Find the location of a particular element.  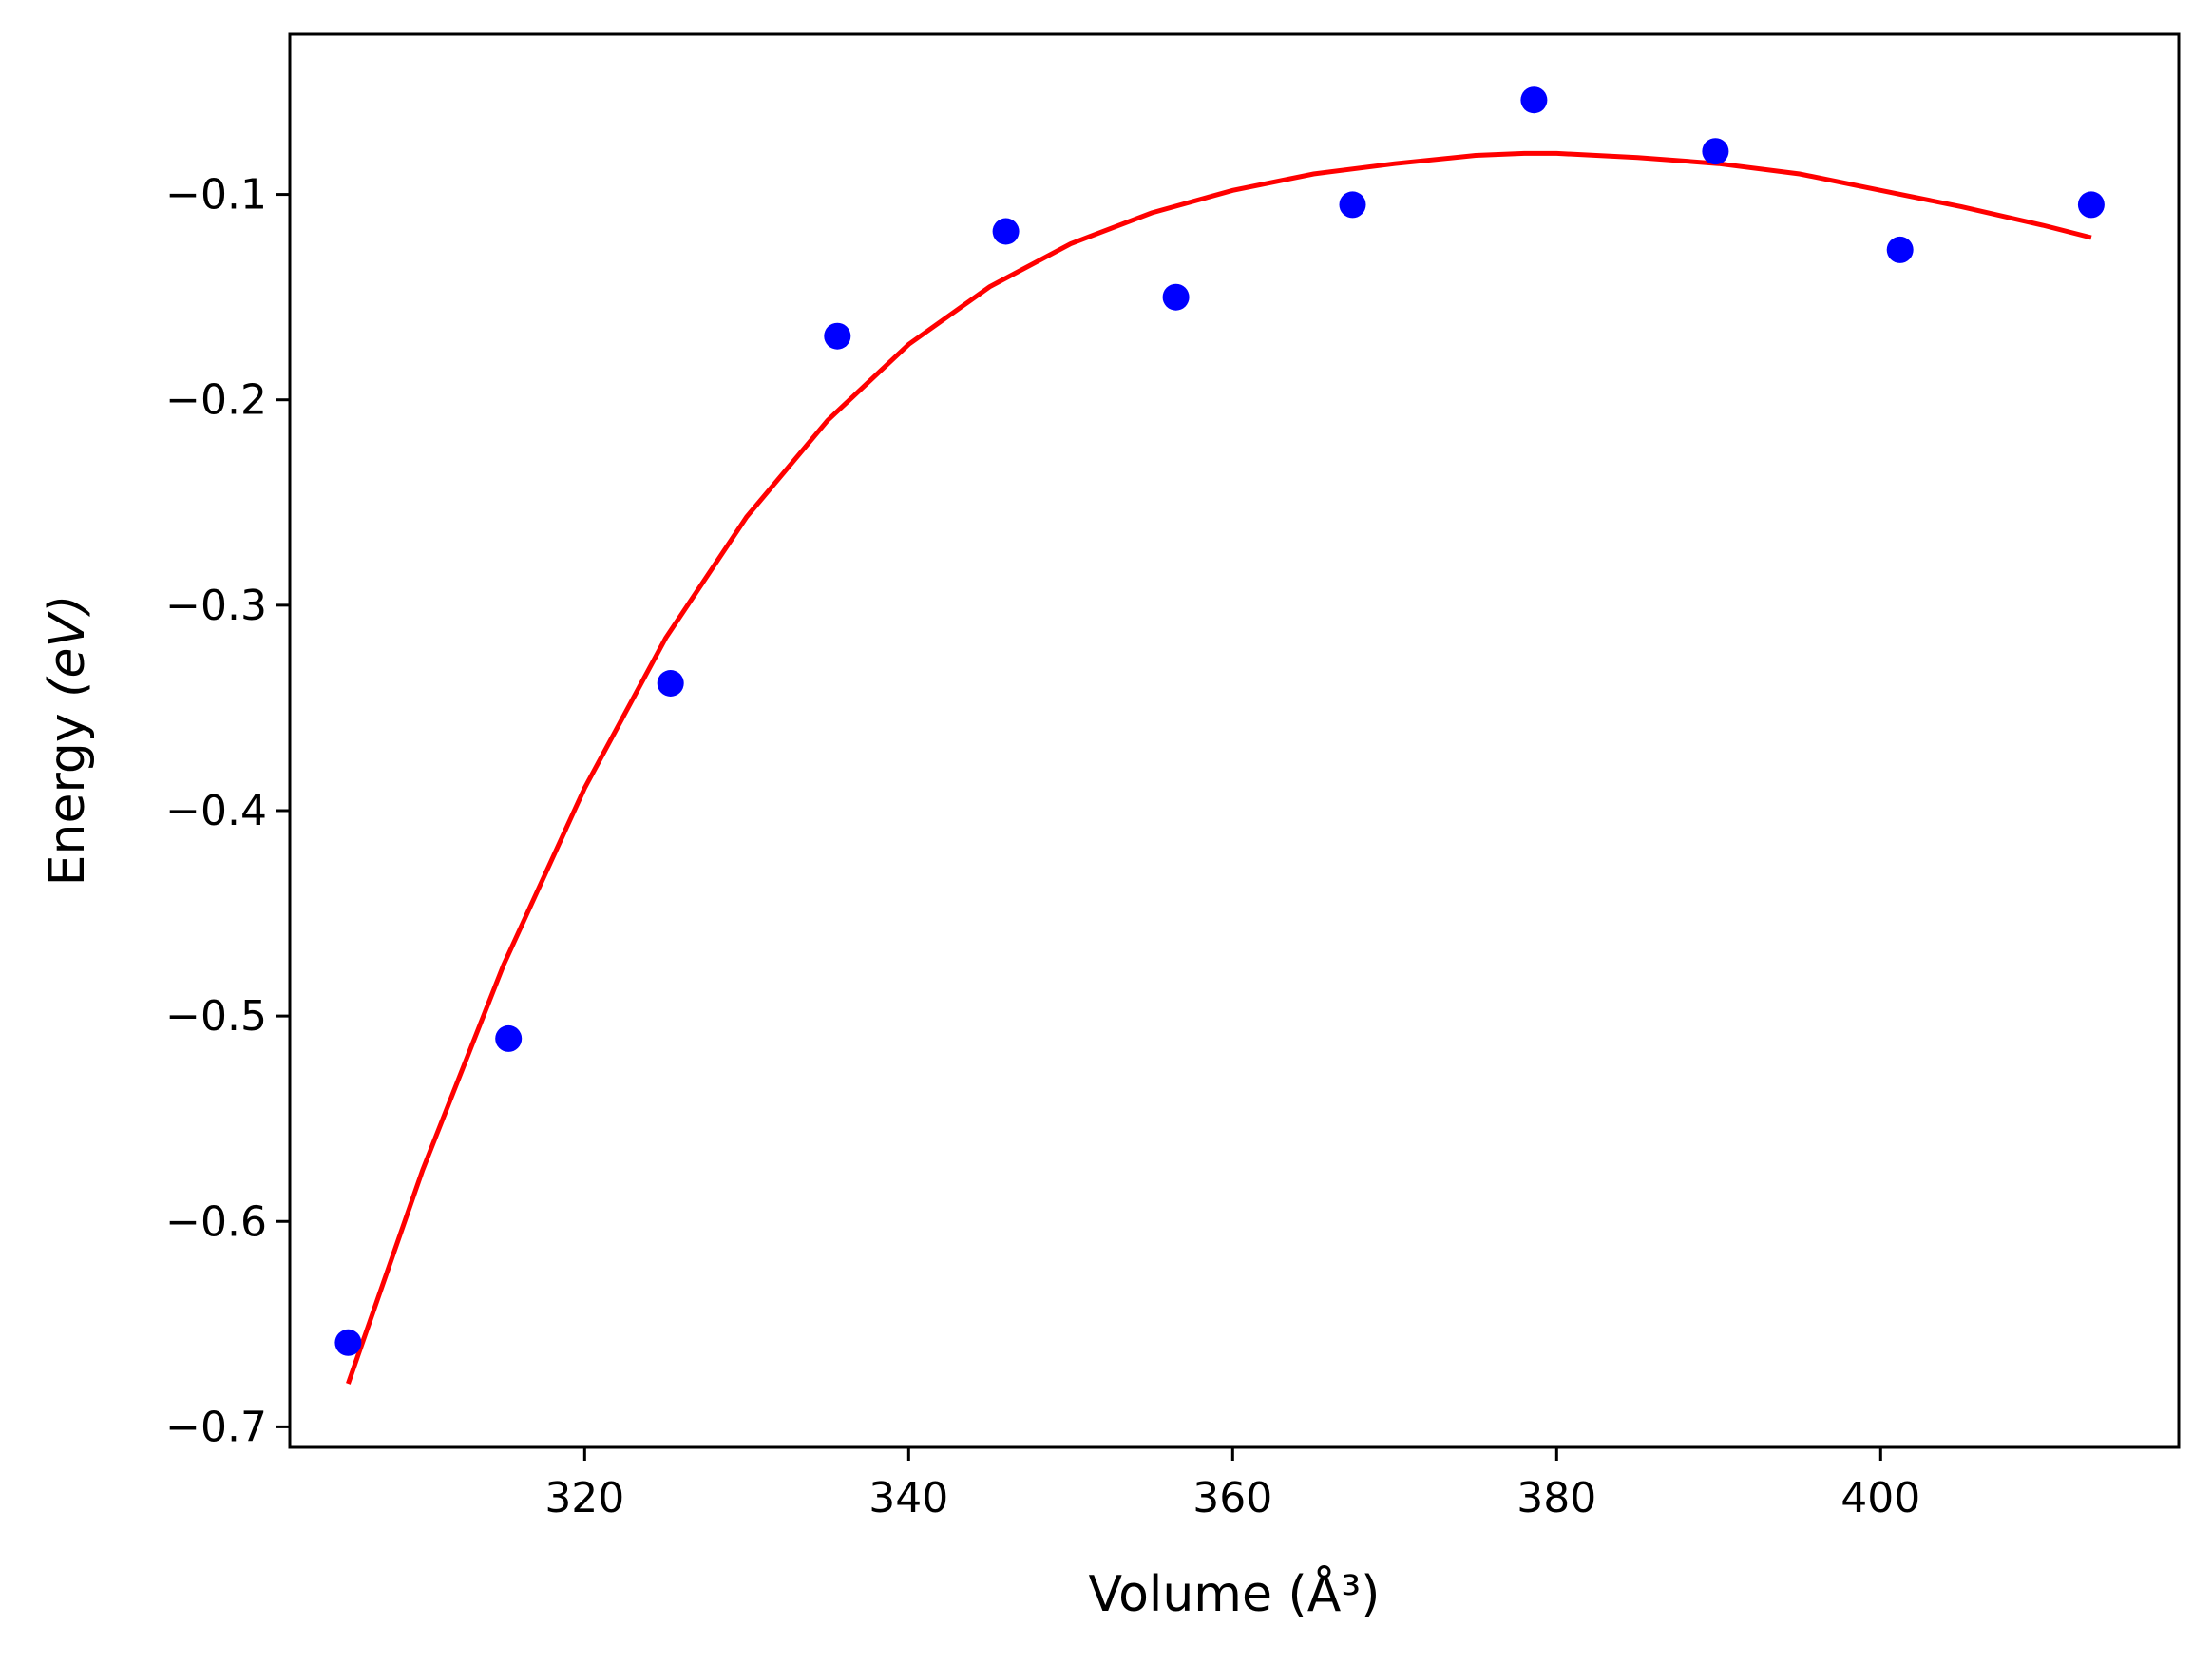

y-tick-label: −0.1 is located at coordinates (216, 195).